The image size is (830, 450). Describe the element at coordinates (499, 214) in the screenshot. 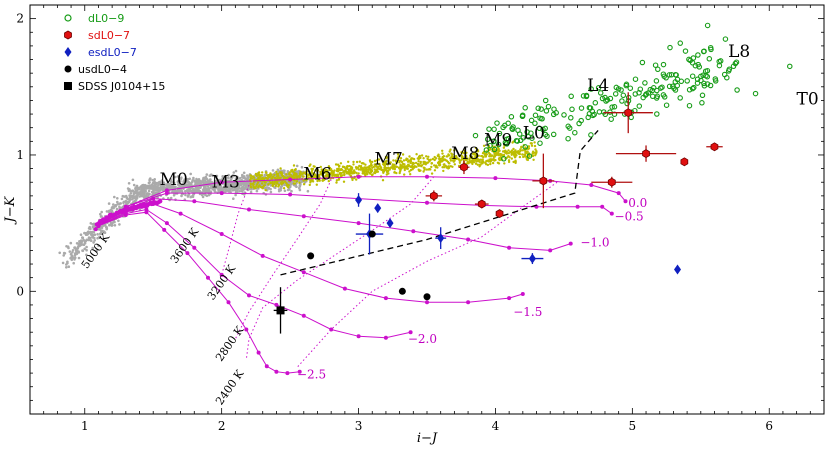

I see `sdl-point` at that location.